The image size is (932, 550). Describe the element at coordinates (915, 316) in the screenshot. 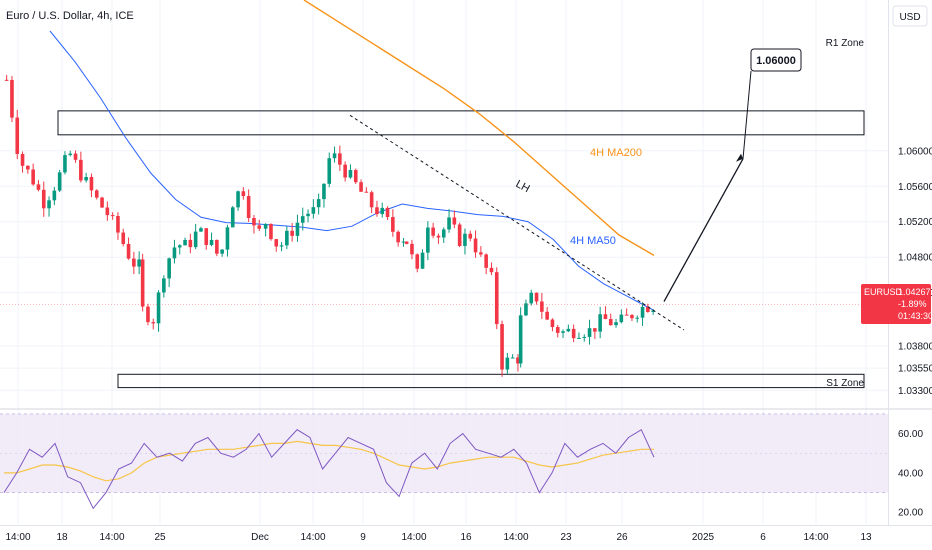

I see `price-tag-countdown: 01:43:30` at that location.